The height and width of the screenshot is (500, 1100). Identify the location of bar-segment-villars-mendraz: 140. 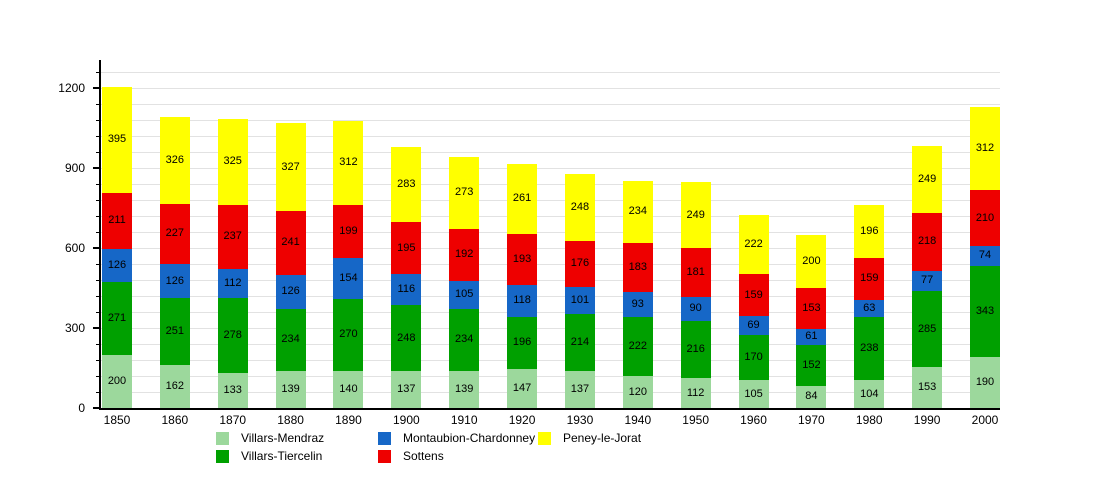
(348, 389).